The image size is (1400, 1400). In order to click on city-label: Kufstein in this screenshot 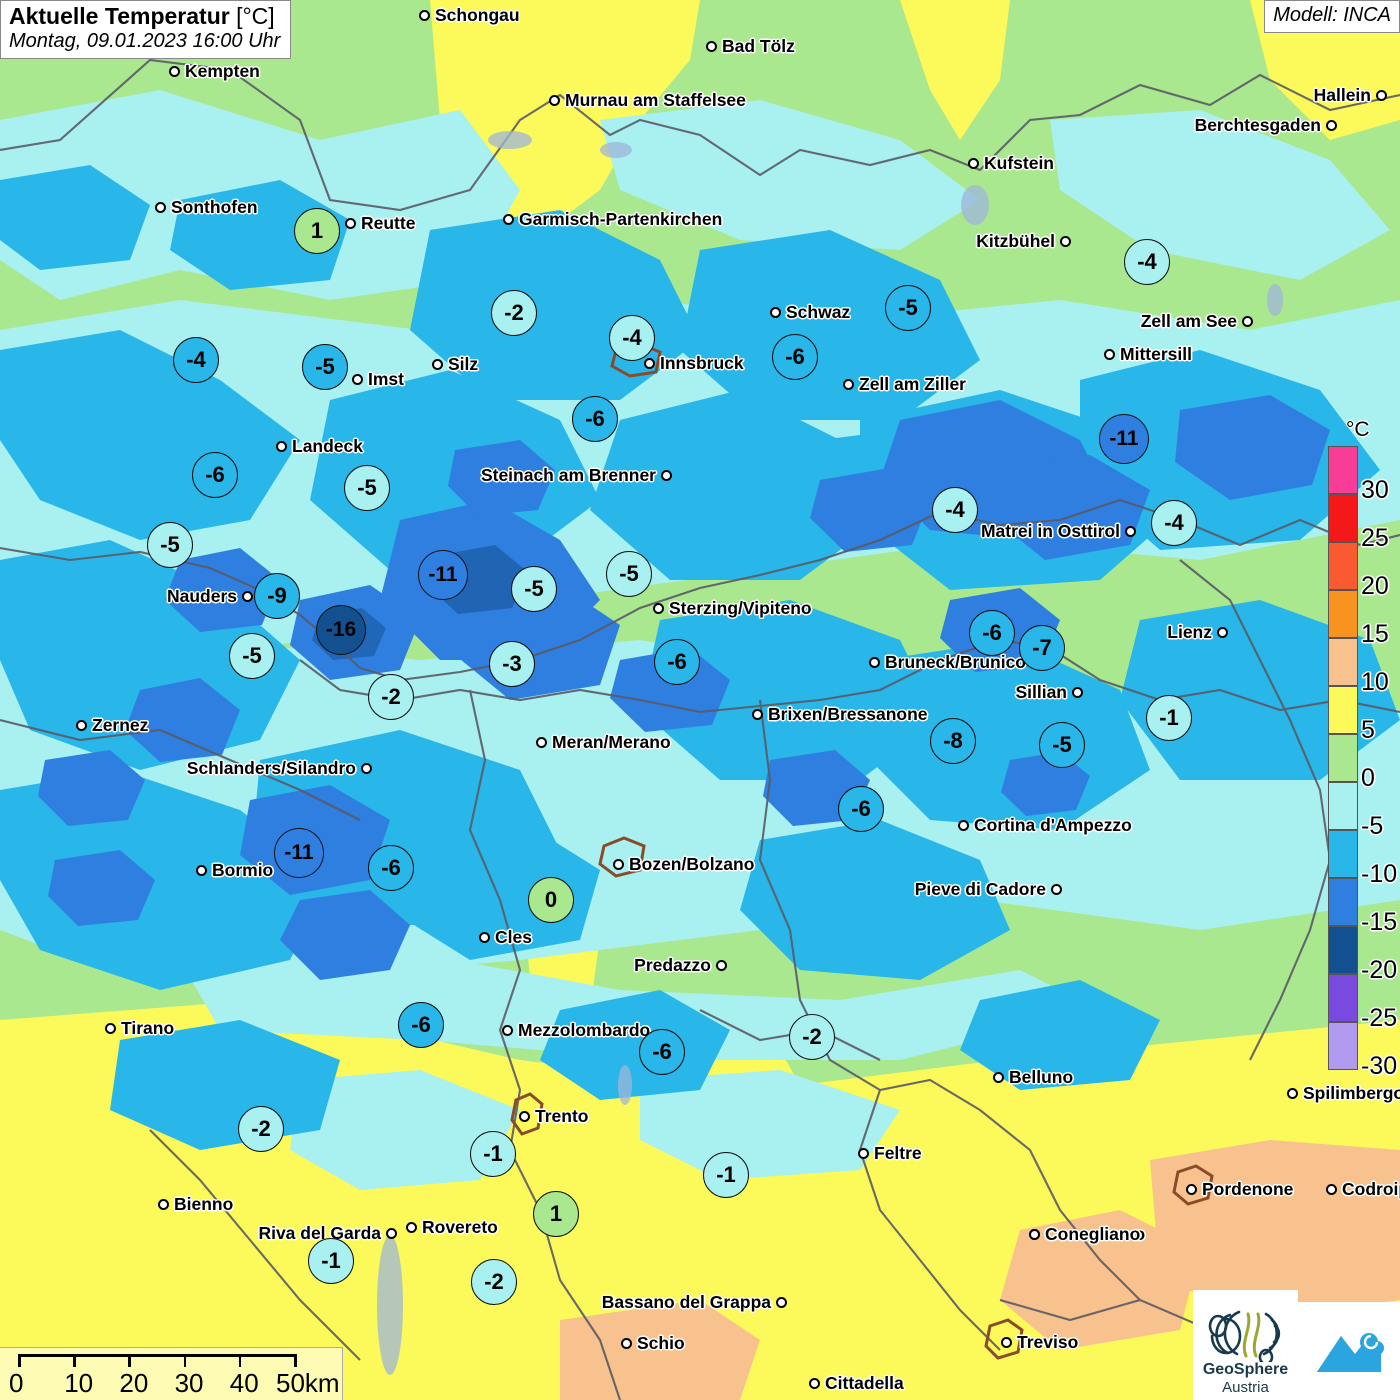, I will do `click(1011, 163)`.